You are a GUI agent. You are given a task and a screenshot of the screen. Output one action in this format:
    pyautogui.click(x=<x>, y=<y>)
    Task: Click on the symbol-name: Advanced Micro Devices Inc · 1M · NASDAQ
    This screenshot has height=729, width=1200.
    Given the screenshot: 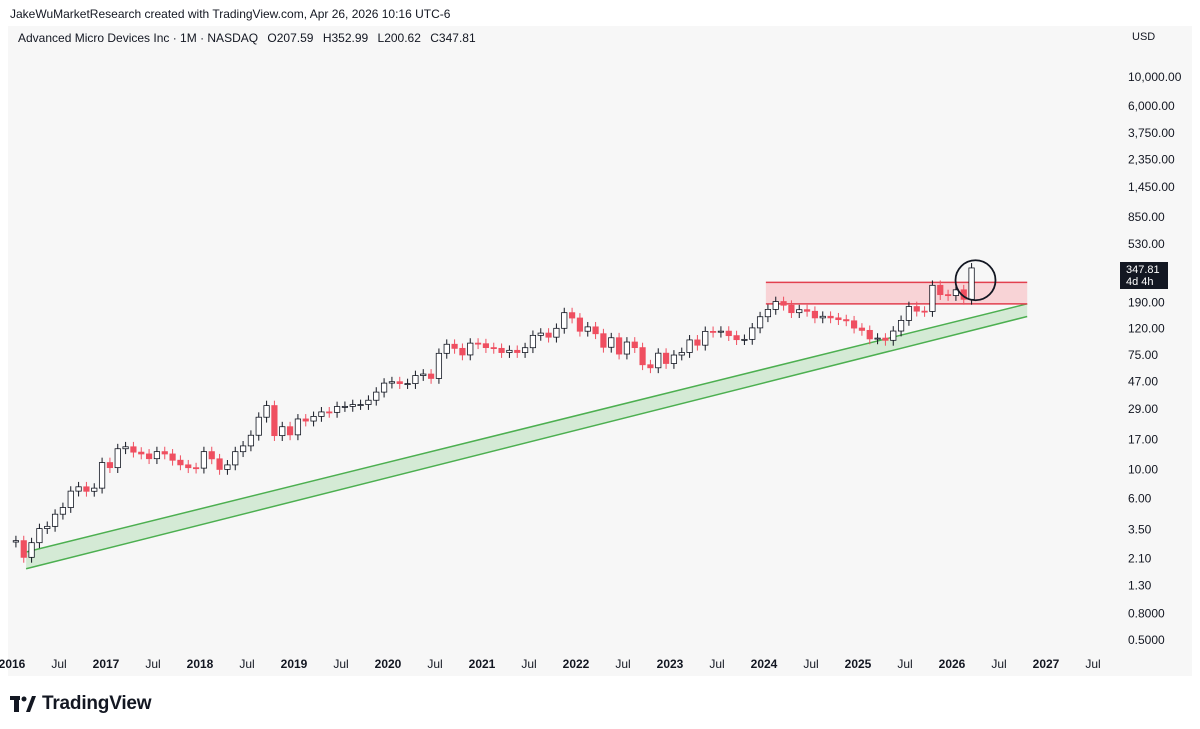 What is the action you would take?
    pyautogui.click(x=138, y=38)
    